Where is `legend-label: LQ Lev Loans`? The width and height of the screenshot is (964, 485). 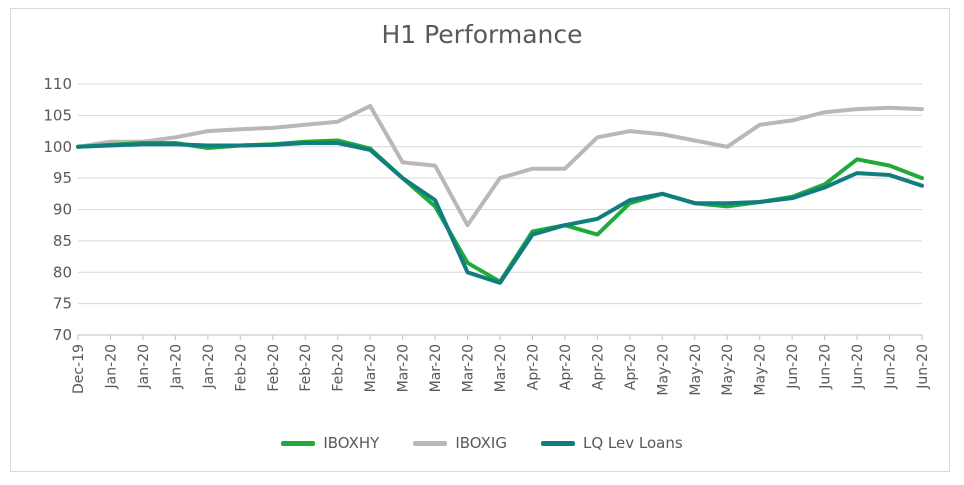 legend-label: LQ Lev Loans is located at coordinates (632, 443).